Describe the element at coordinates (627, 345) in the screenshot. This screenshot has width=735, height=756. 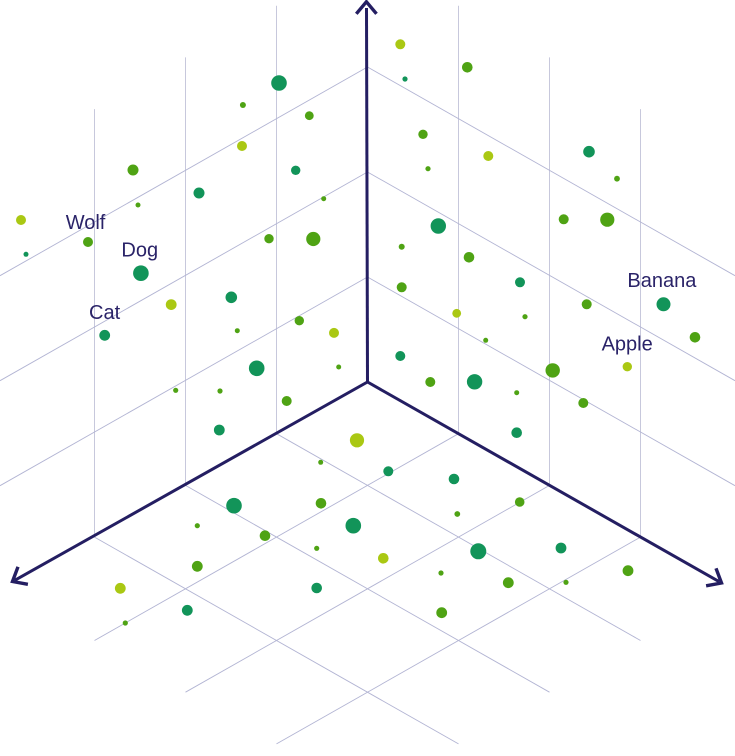
I see `svg-text: Apple` at that location.